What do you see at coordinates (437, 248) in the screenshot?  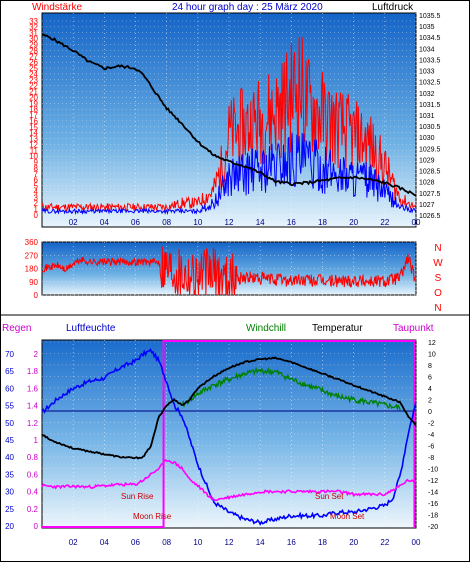 I see `compass-label: N` at bounding box center [437, 248].